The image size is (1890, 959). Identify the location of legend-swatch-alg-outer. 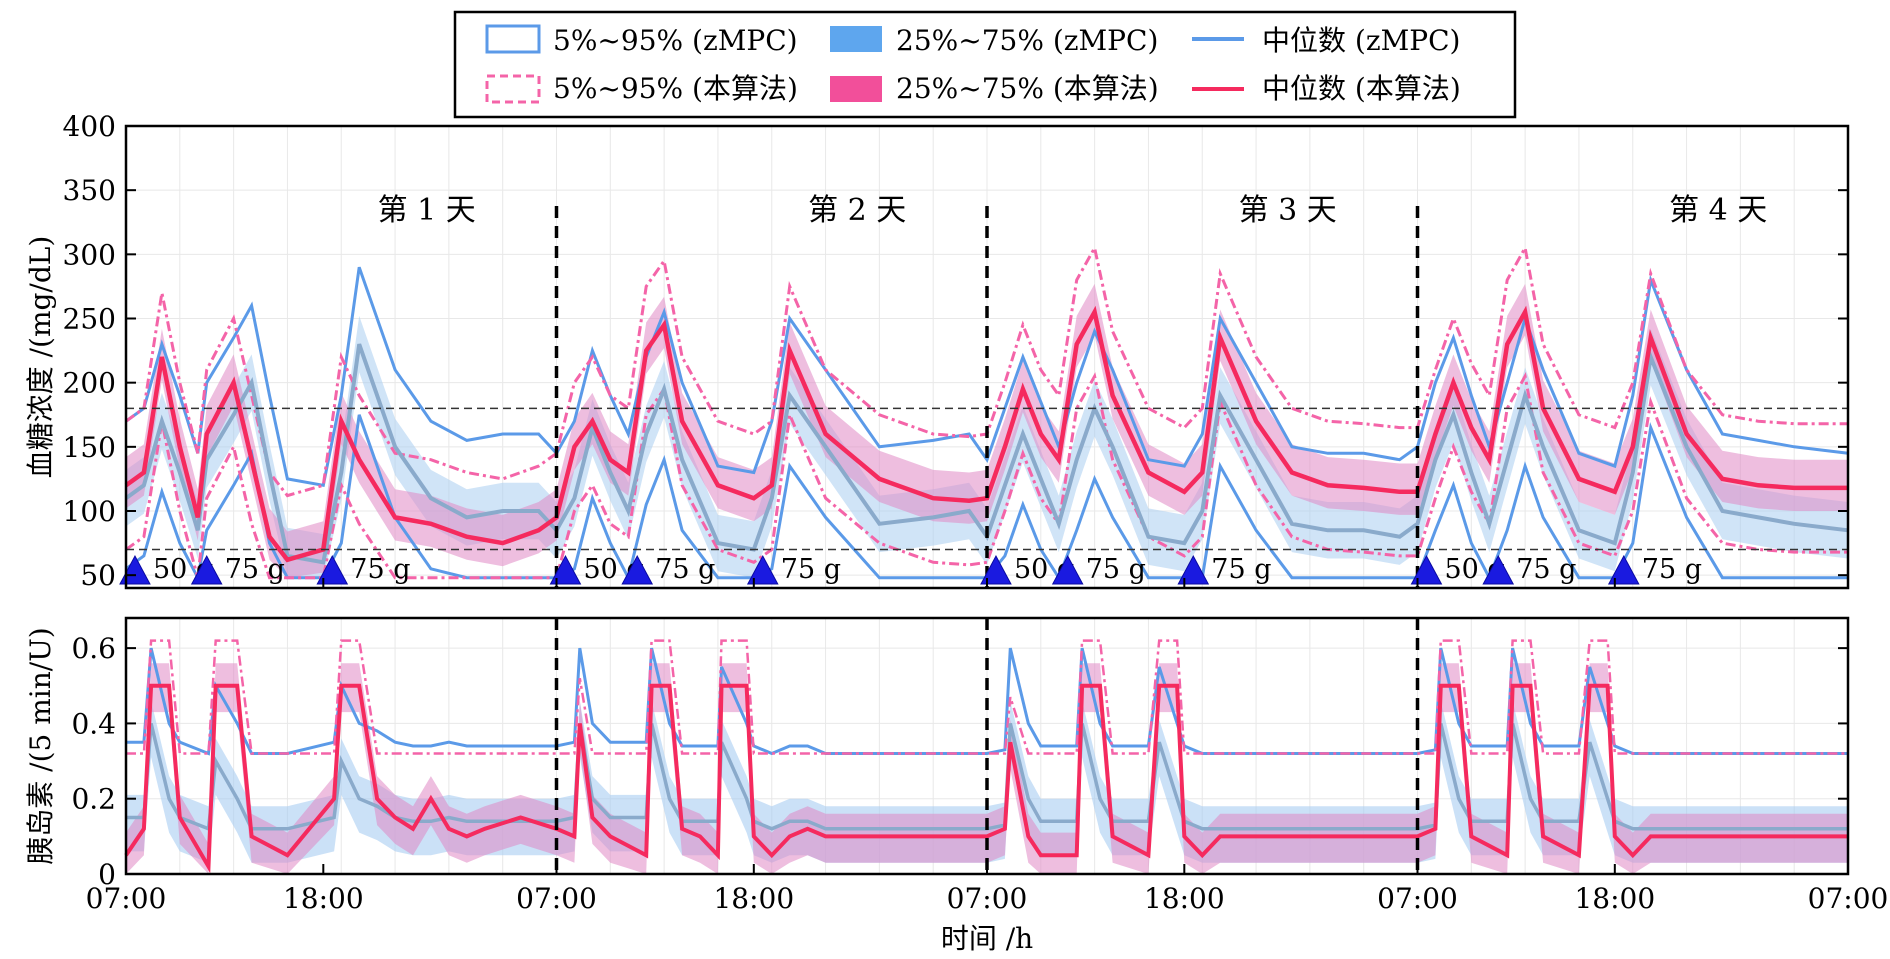
(513, 89).